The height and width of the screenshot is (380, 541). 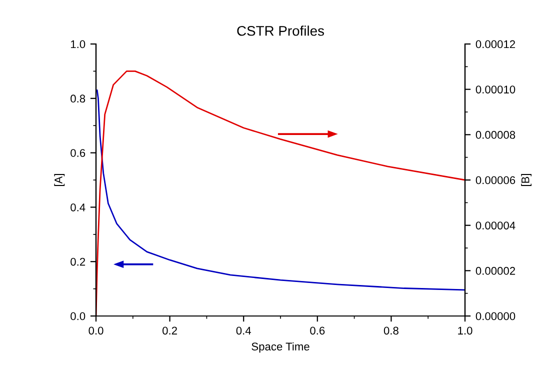 What do you see at coordinates (59, 180) in the screenshot?
I see `y-axis-title: [A]` at bounding box center [59, 180].